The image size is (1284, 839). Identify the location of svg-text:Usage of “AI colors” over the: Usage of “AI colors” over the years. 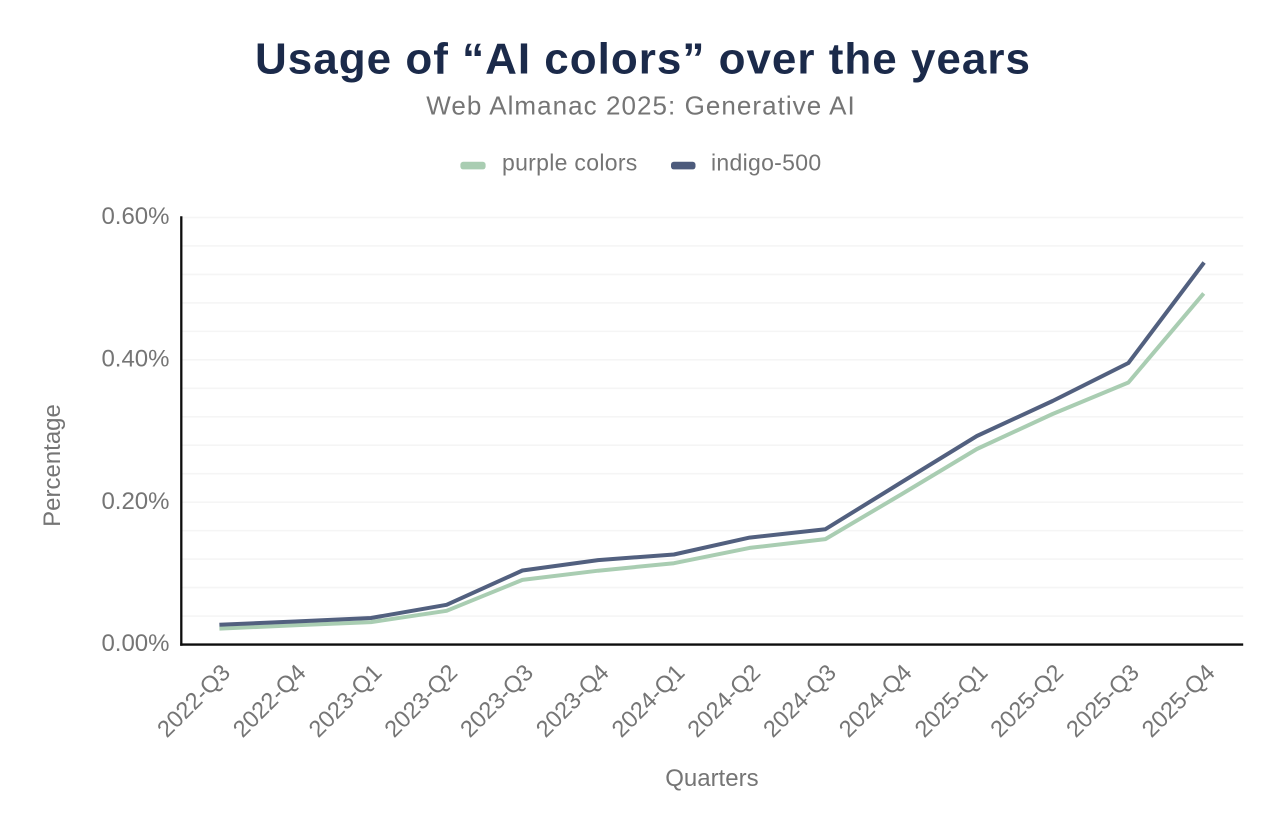
(643, 59).